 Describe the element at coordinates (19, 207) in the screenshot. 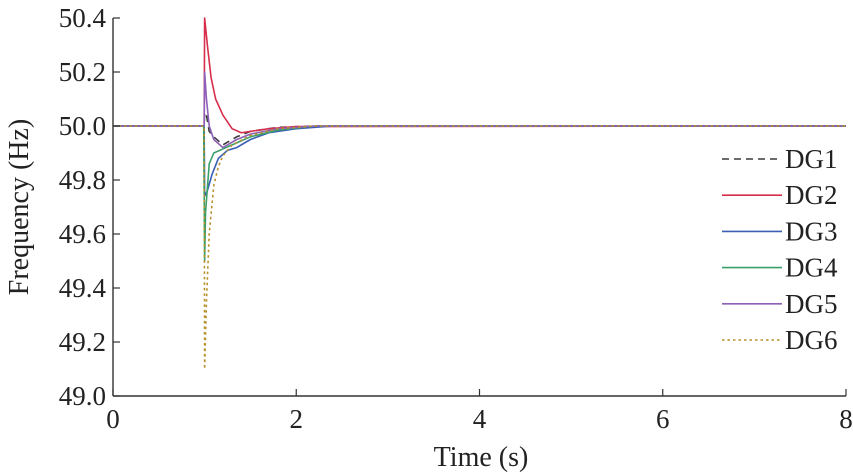

I see `y-axis-label: Frequency (Hz)` at that location.